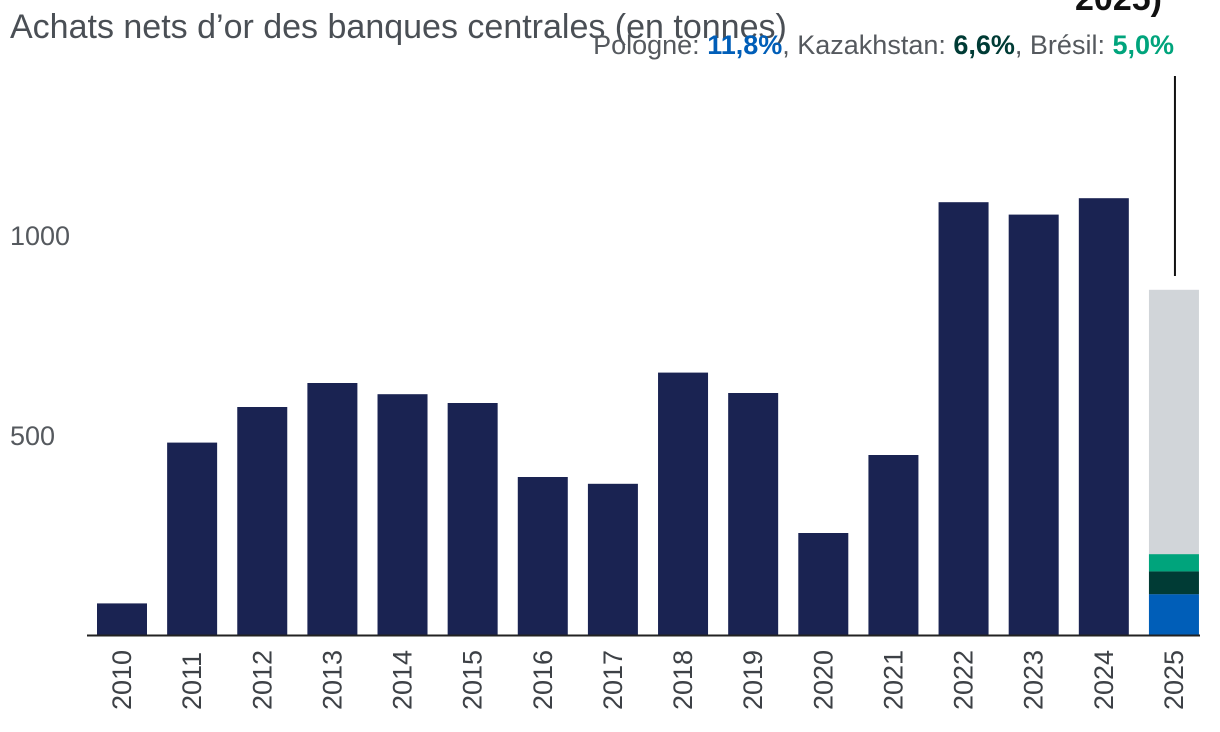 The image size is (1220, 732). Describe the element at coordinates (122, 680) in the screenshot. I see `x-tick-label: 2010` at that location.